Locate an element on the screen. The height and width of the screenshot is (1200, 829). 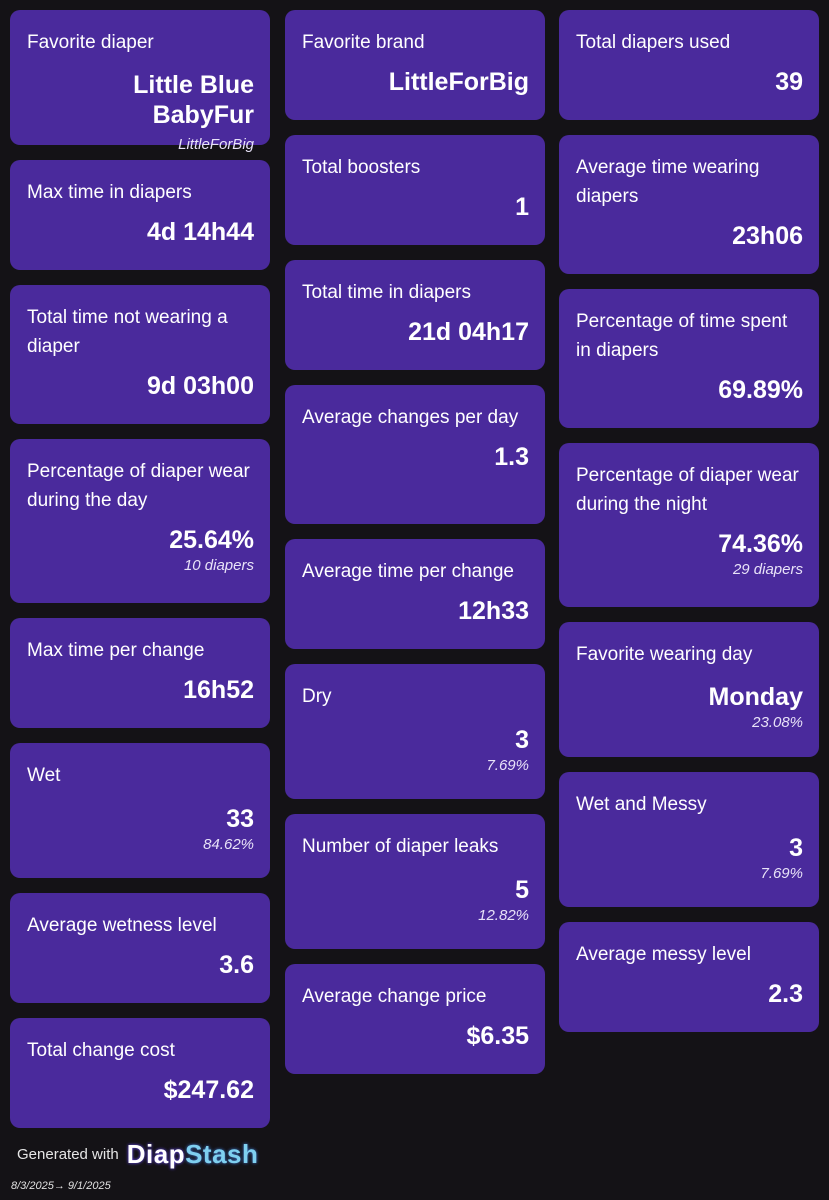
stat-label: Total time not wearing a diaper is located at coordinates (127, 332).